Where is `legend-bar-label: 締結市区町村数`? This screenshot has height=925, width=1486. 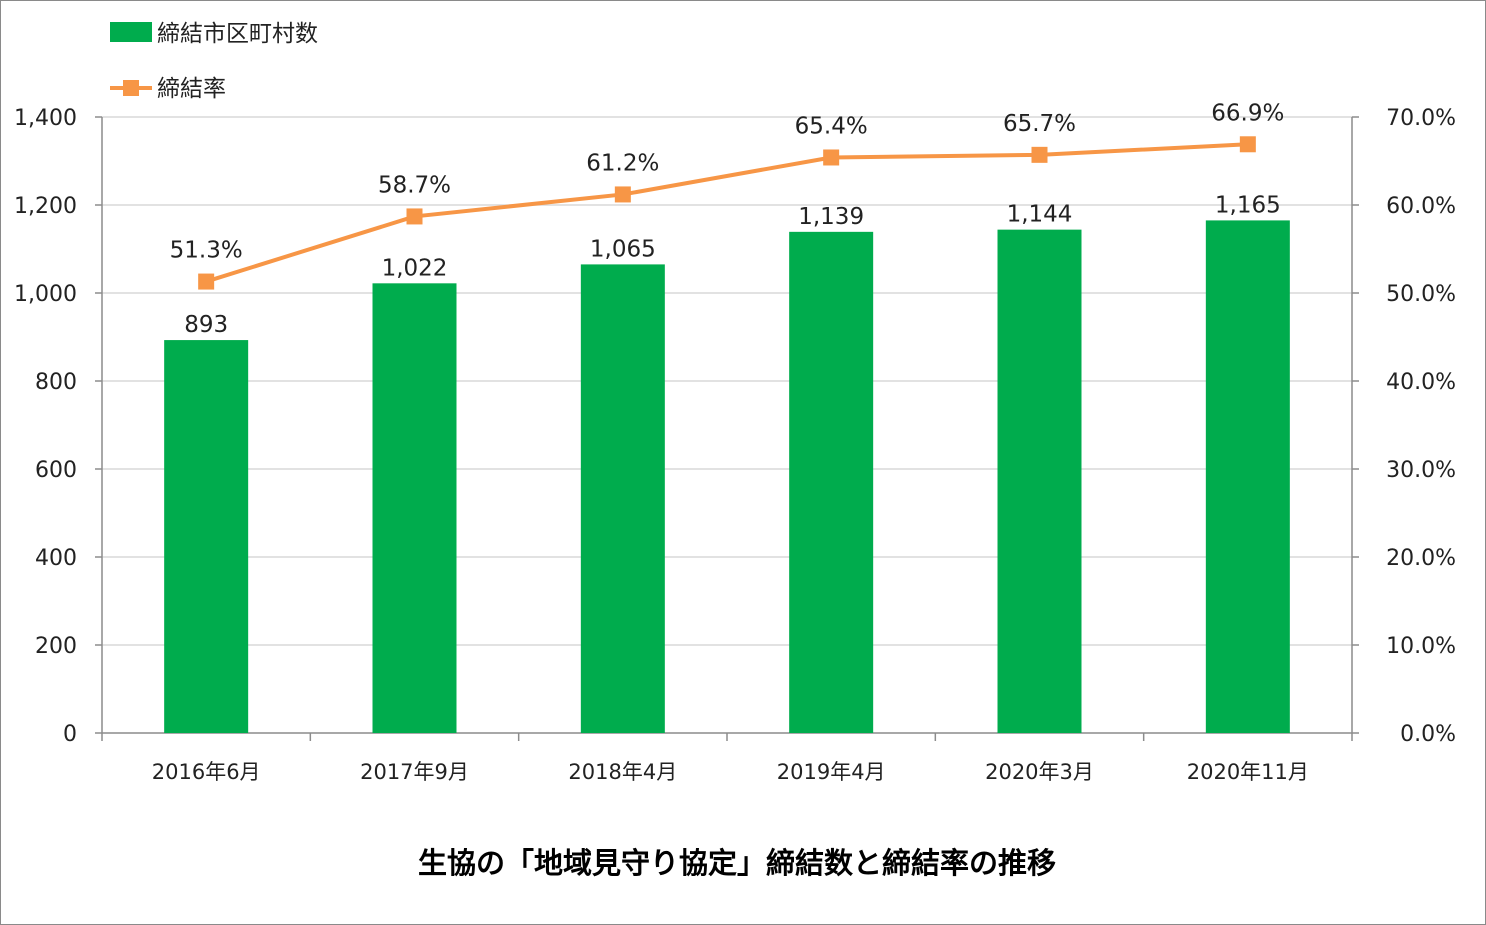
legend-bar-label: 締結市区町村数 is located at coordinates (237, 34).